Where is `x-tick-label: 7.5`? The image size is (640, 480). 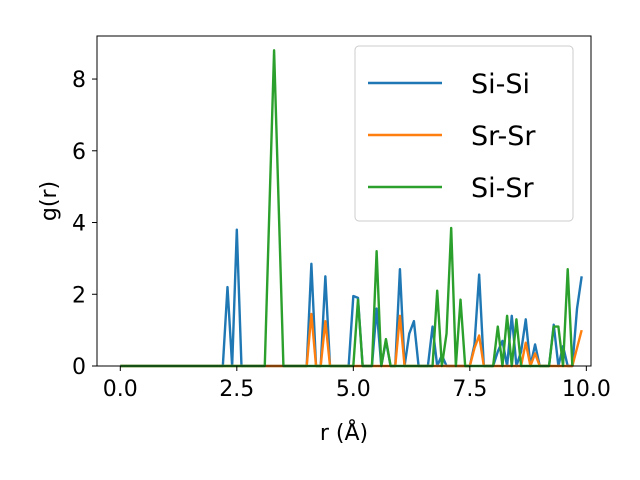 x-tick-label: 7.5 is located at coordinates (469, 389).